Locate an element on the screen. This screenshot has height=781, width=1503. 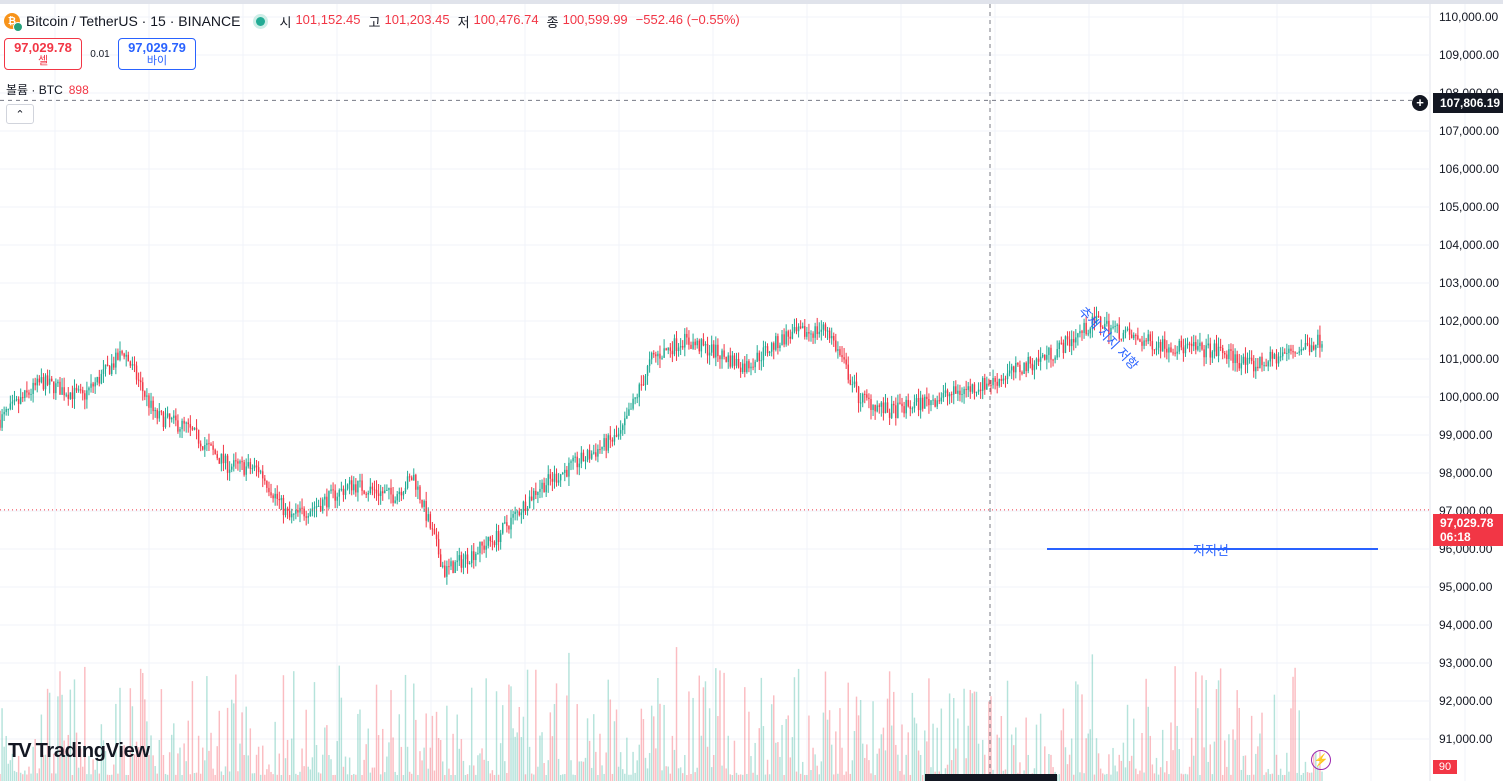
buy-label: 바이 is located at coordinates (157, 60).